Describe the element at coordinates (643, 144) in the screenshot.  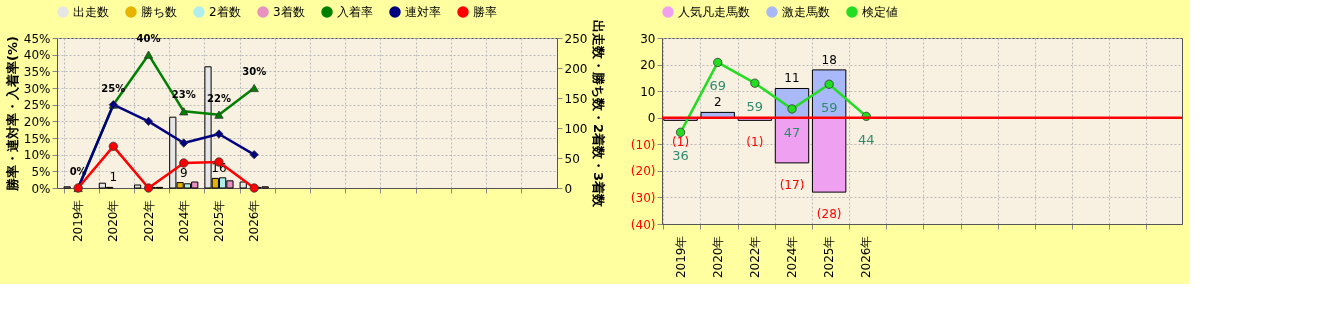
I see `y-tick-label: (10)` at that location.